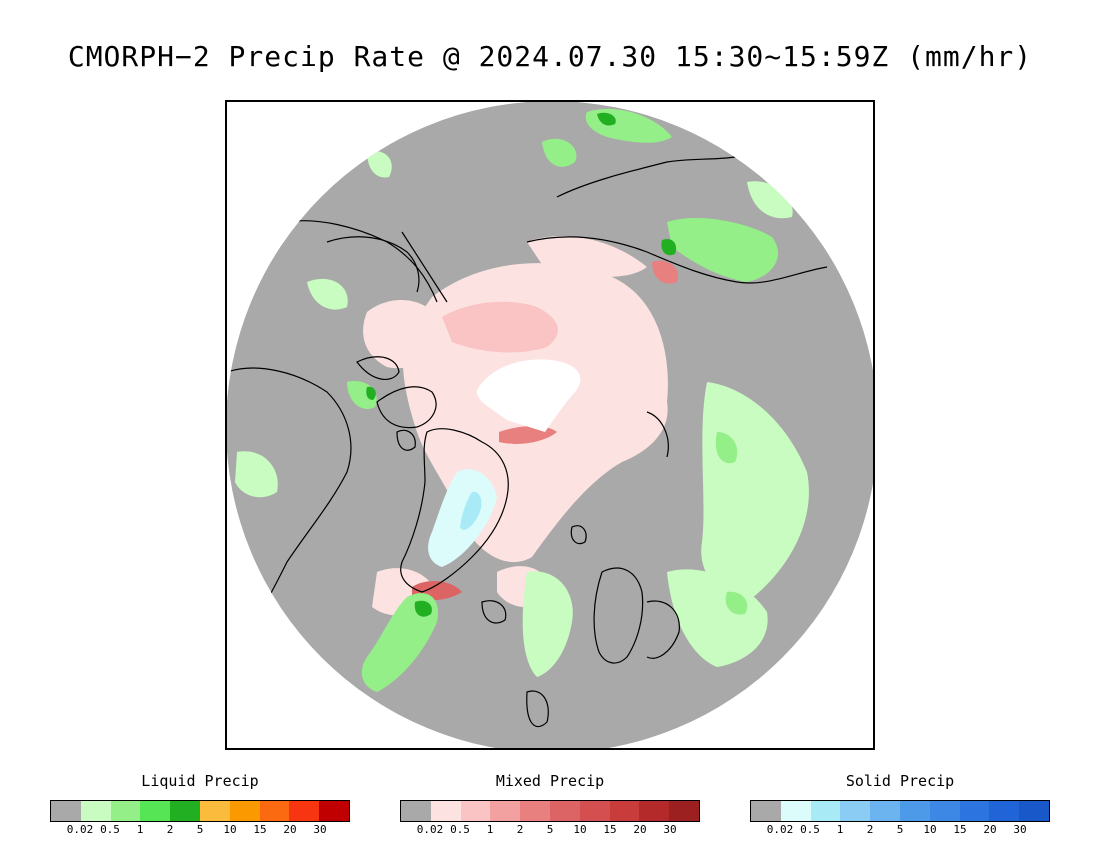  What do you see at coordinates (665, 272) in the screenshot?
I see `mixed-precip-core` at bounding box center [665, 272].